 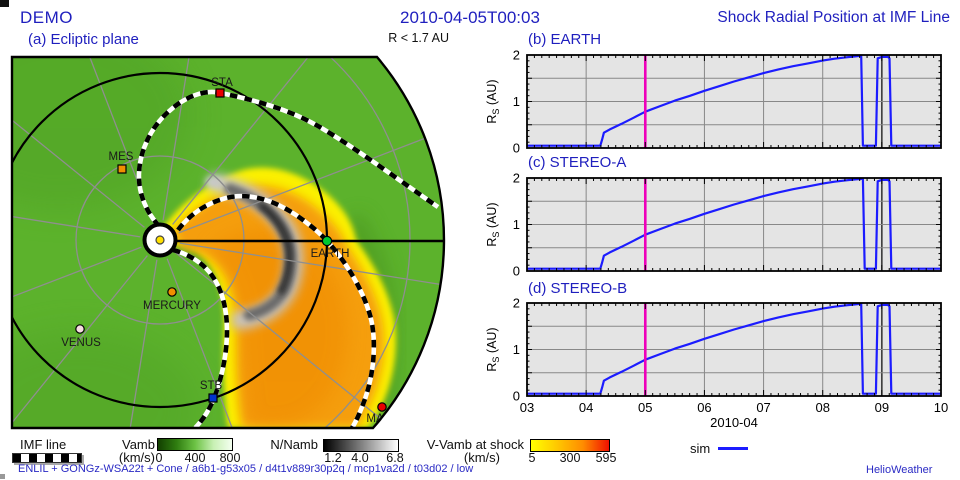 What do you see at coordinates (733, 448) in the screenshot?
I see `sim-line-swatch` at bounding box center [733, 448].